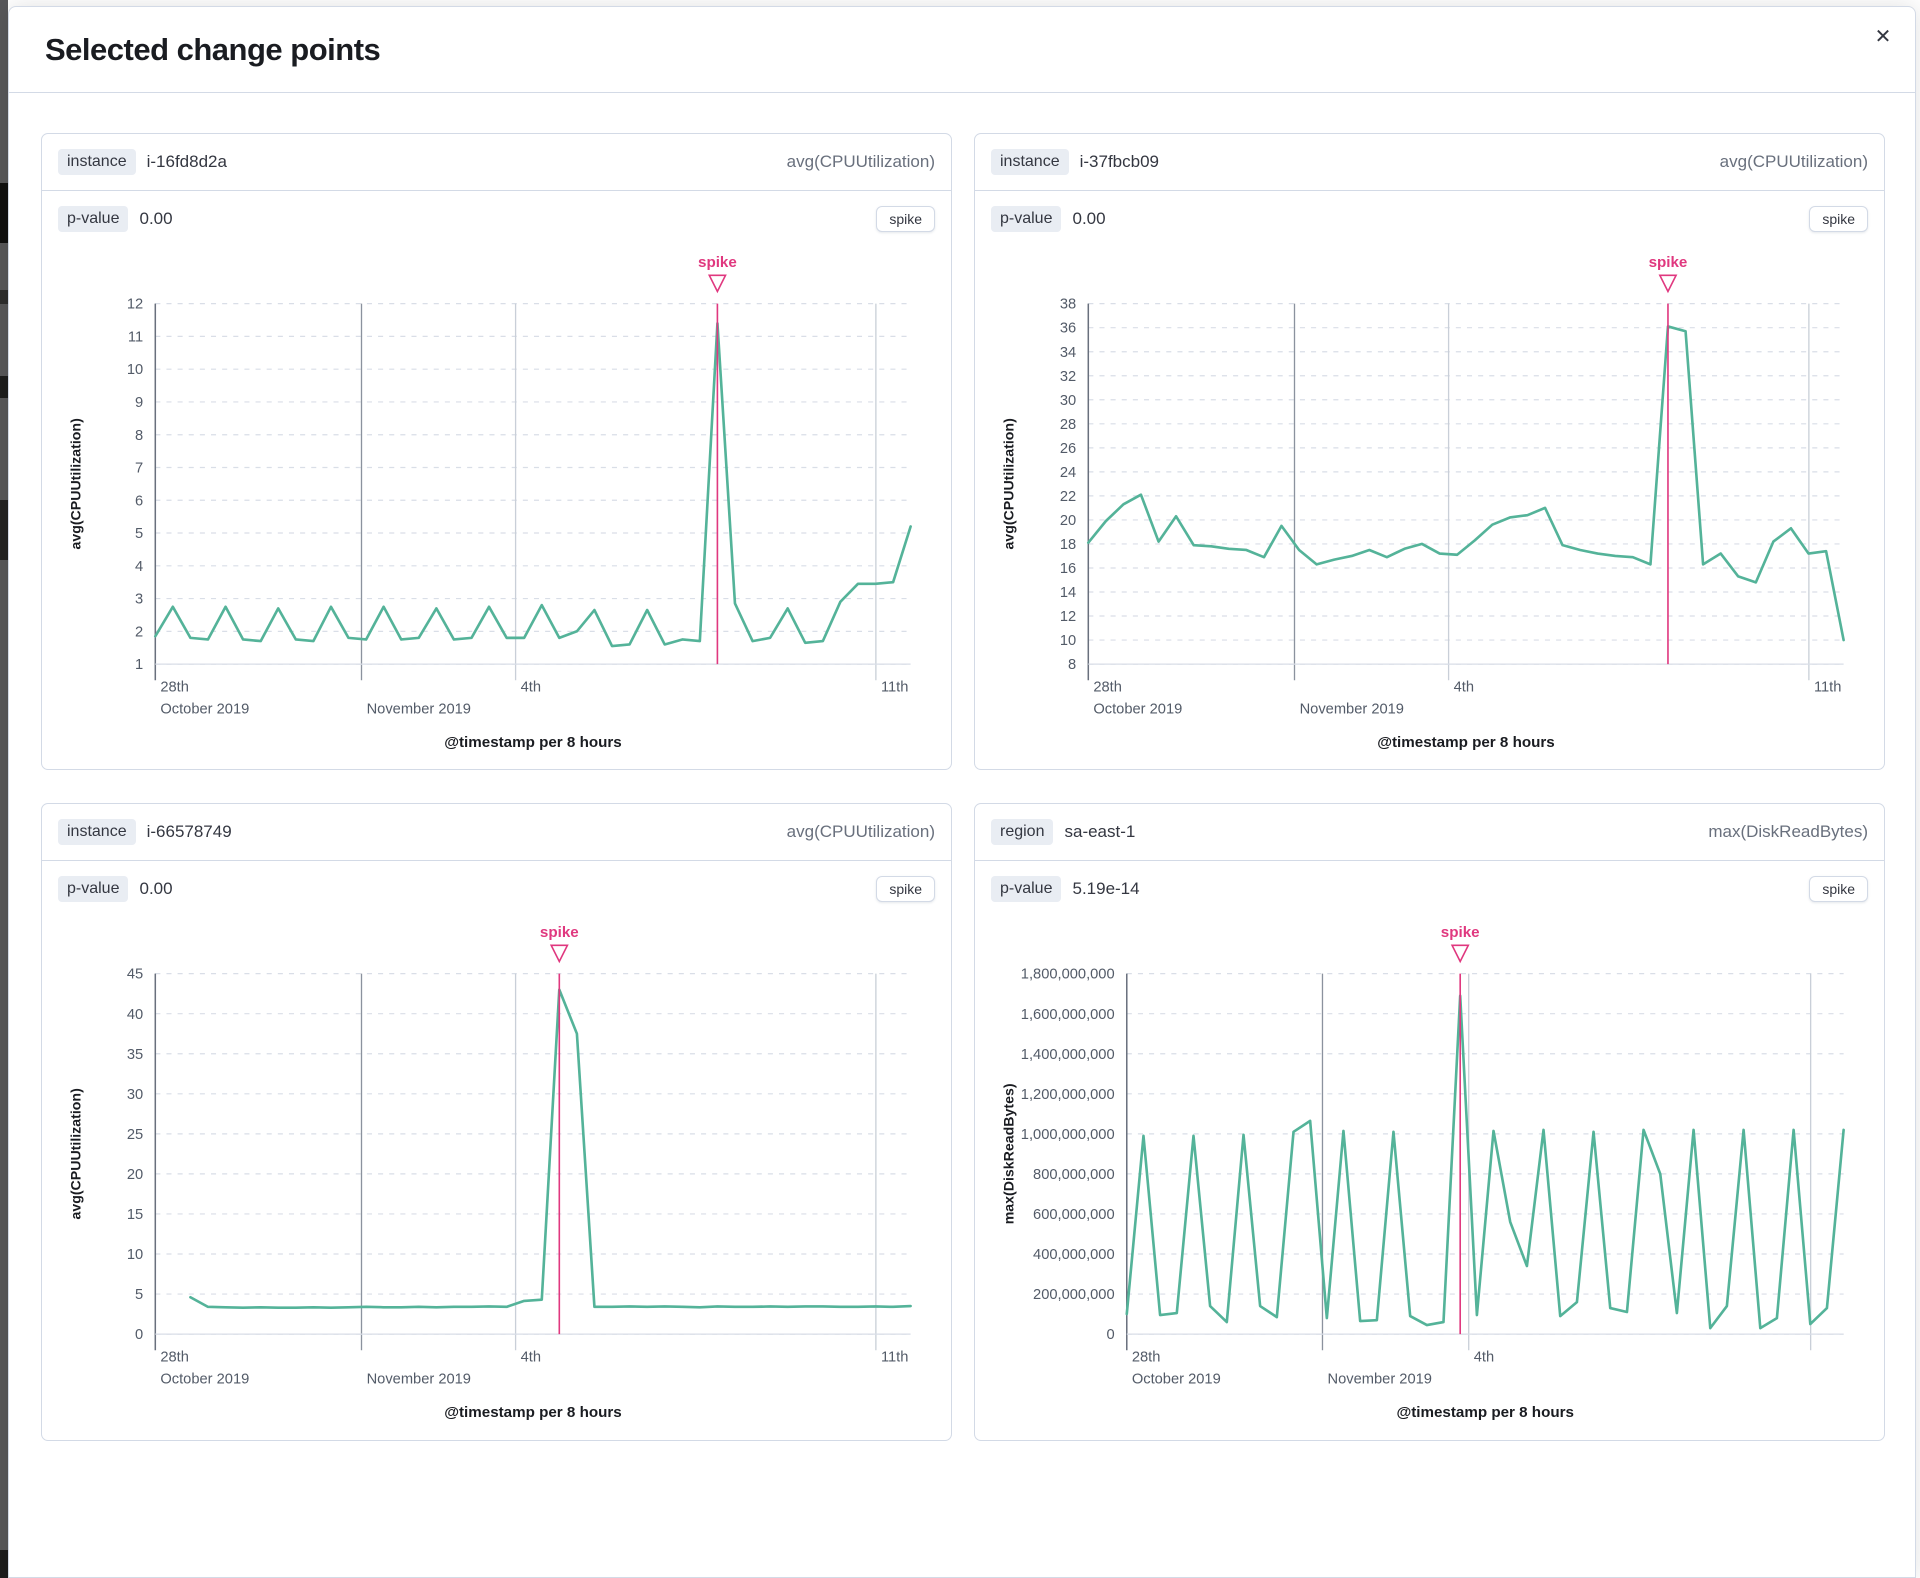 The width and height of the screenshot is (1920, 1578). I want to click on y-tick-label: 200,000,000, so click(1074, 1296).